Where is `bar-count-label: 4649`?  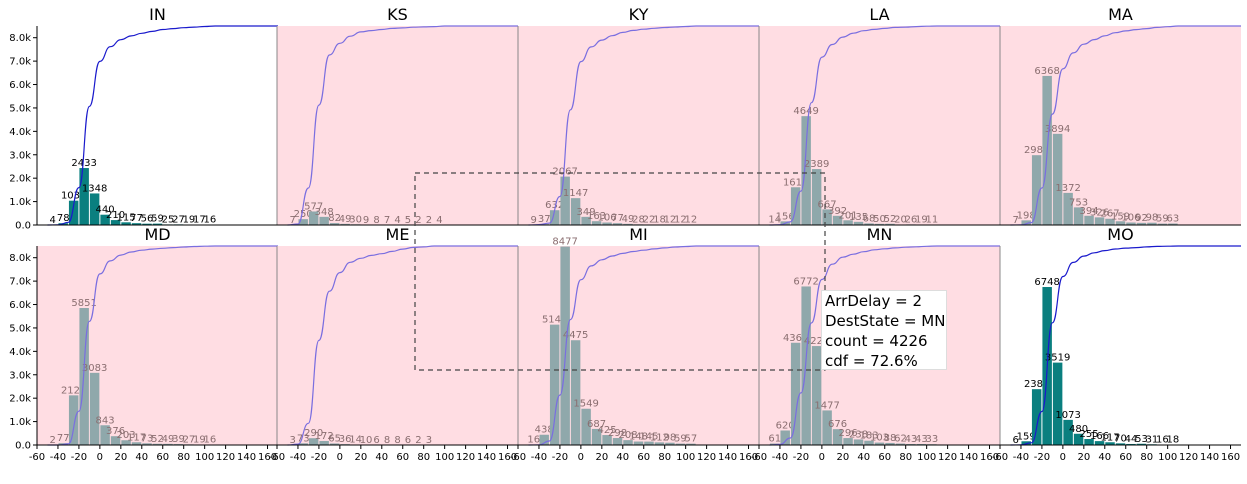 bar-count-label: 4649 is located at coordinates (805, 111).